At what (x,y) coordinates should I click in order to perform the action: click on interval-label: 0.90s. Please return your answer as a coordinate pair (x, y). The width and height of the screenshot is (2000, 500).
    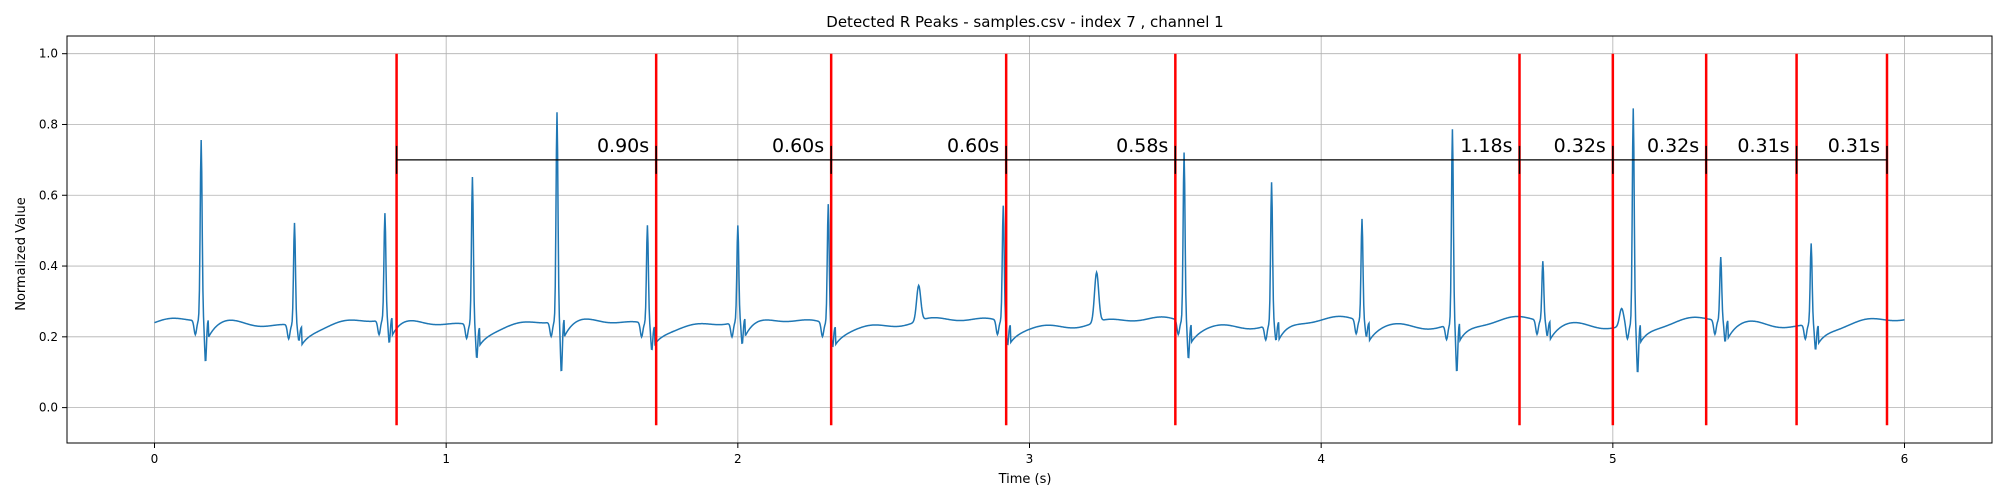
    Looking at the image, I should click on (623, 146).